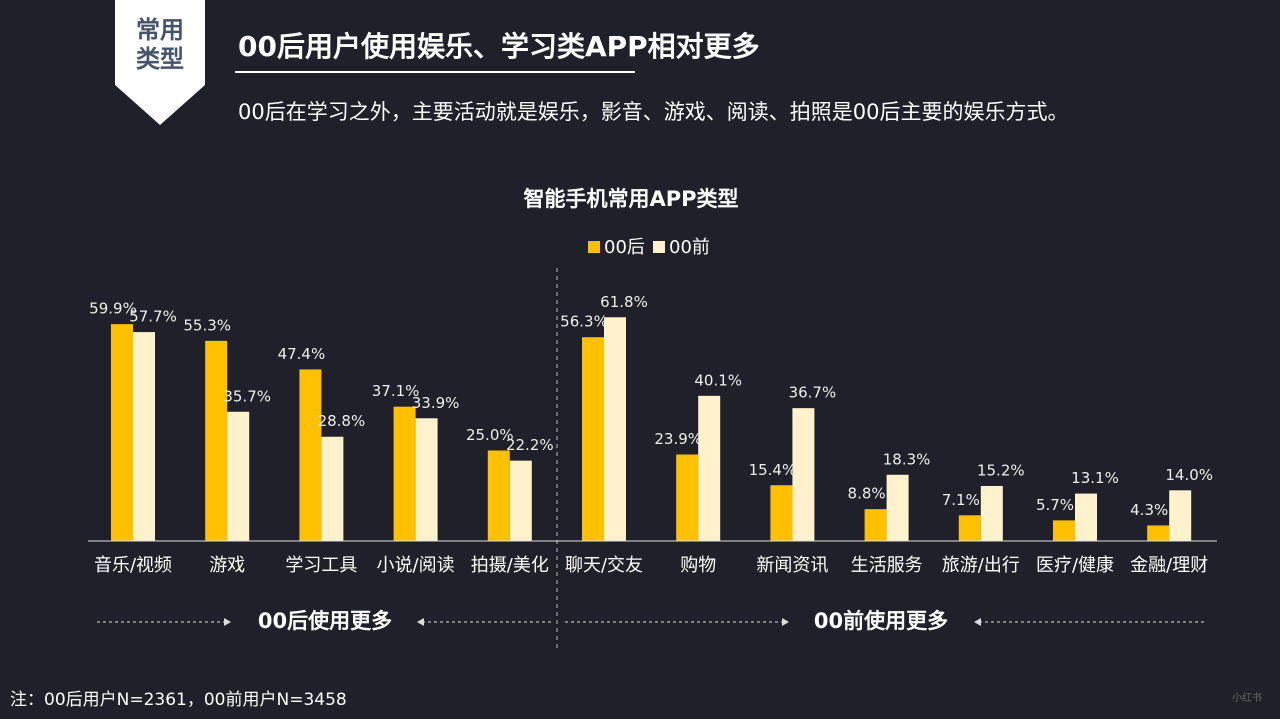 This screenshot has height=719, width=1280. What do you see at coordinates (678, 439) in the screenshot?
I see `value-label: 23.9%` at bounding box center [678, 439].